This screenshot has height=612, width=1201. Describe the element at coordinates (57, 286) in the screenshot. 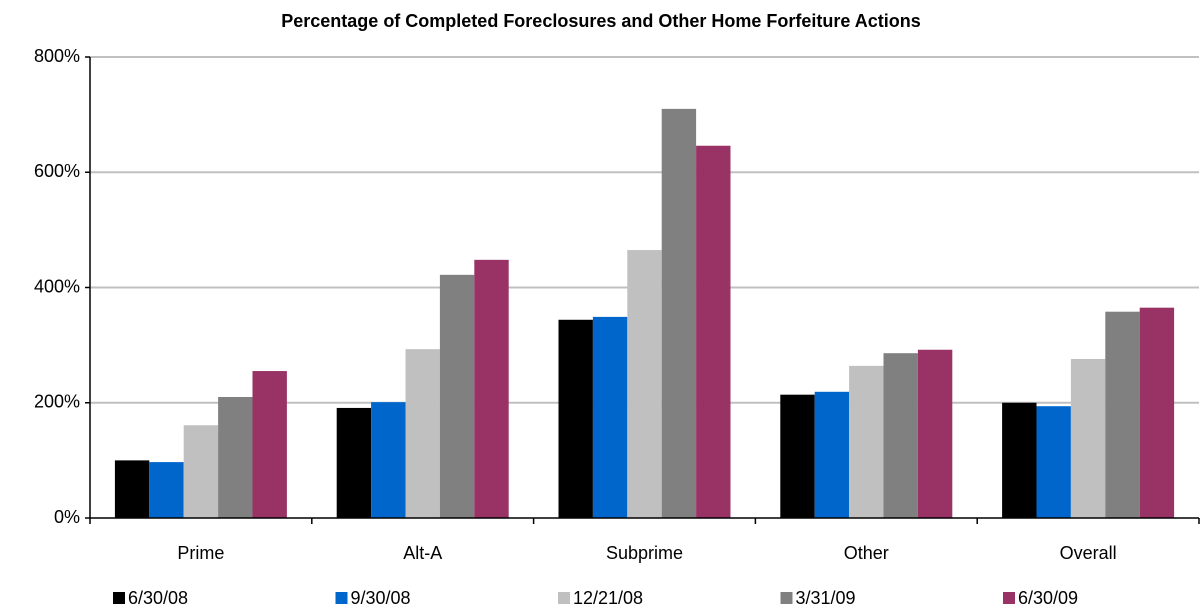

I see `y-tick-label: 400%` at that location.